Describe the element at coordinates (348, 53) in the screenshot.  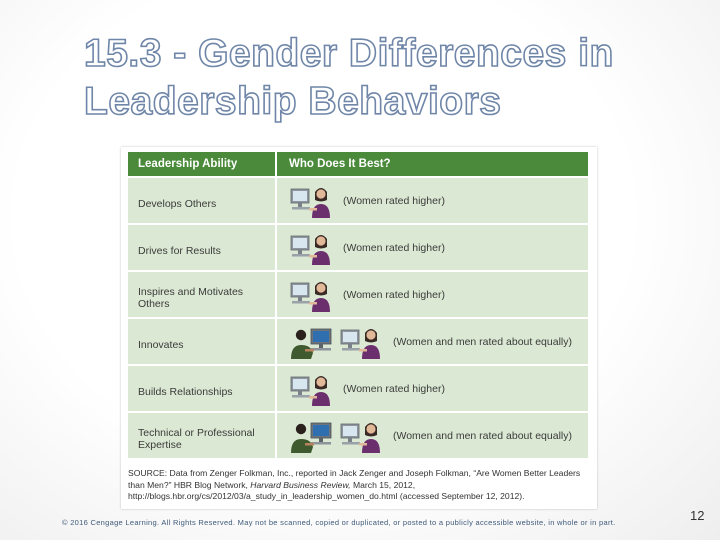
I see `slide-title-line-1: 15.3 - Gender Differences in` at that location.